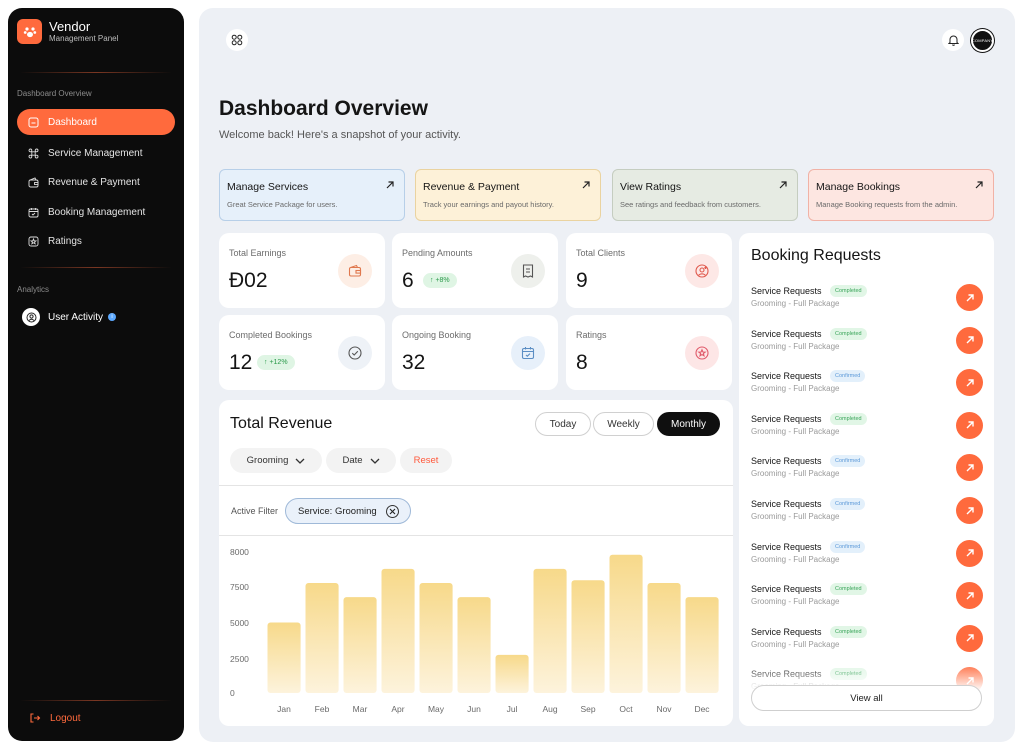 The image size is (1024, 750). What do you see at coordinates (664, 638) in the screenshot?
I see `bar-nov` at bounding box center [664, 638].